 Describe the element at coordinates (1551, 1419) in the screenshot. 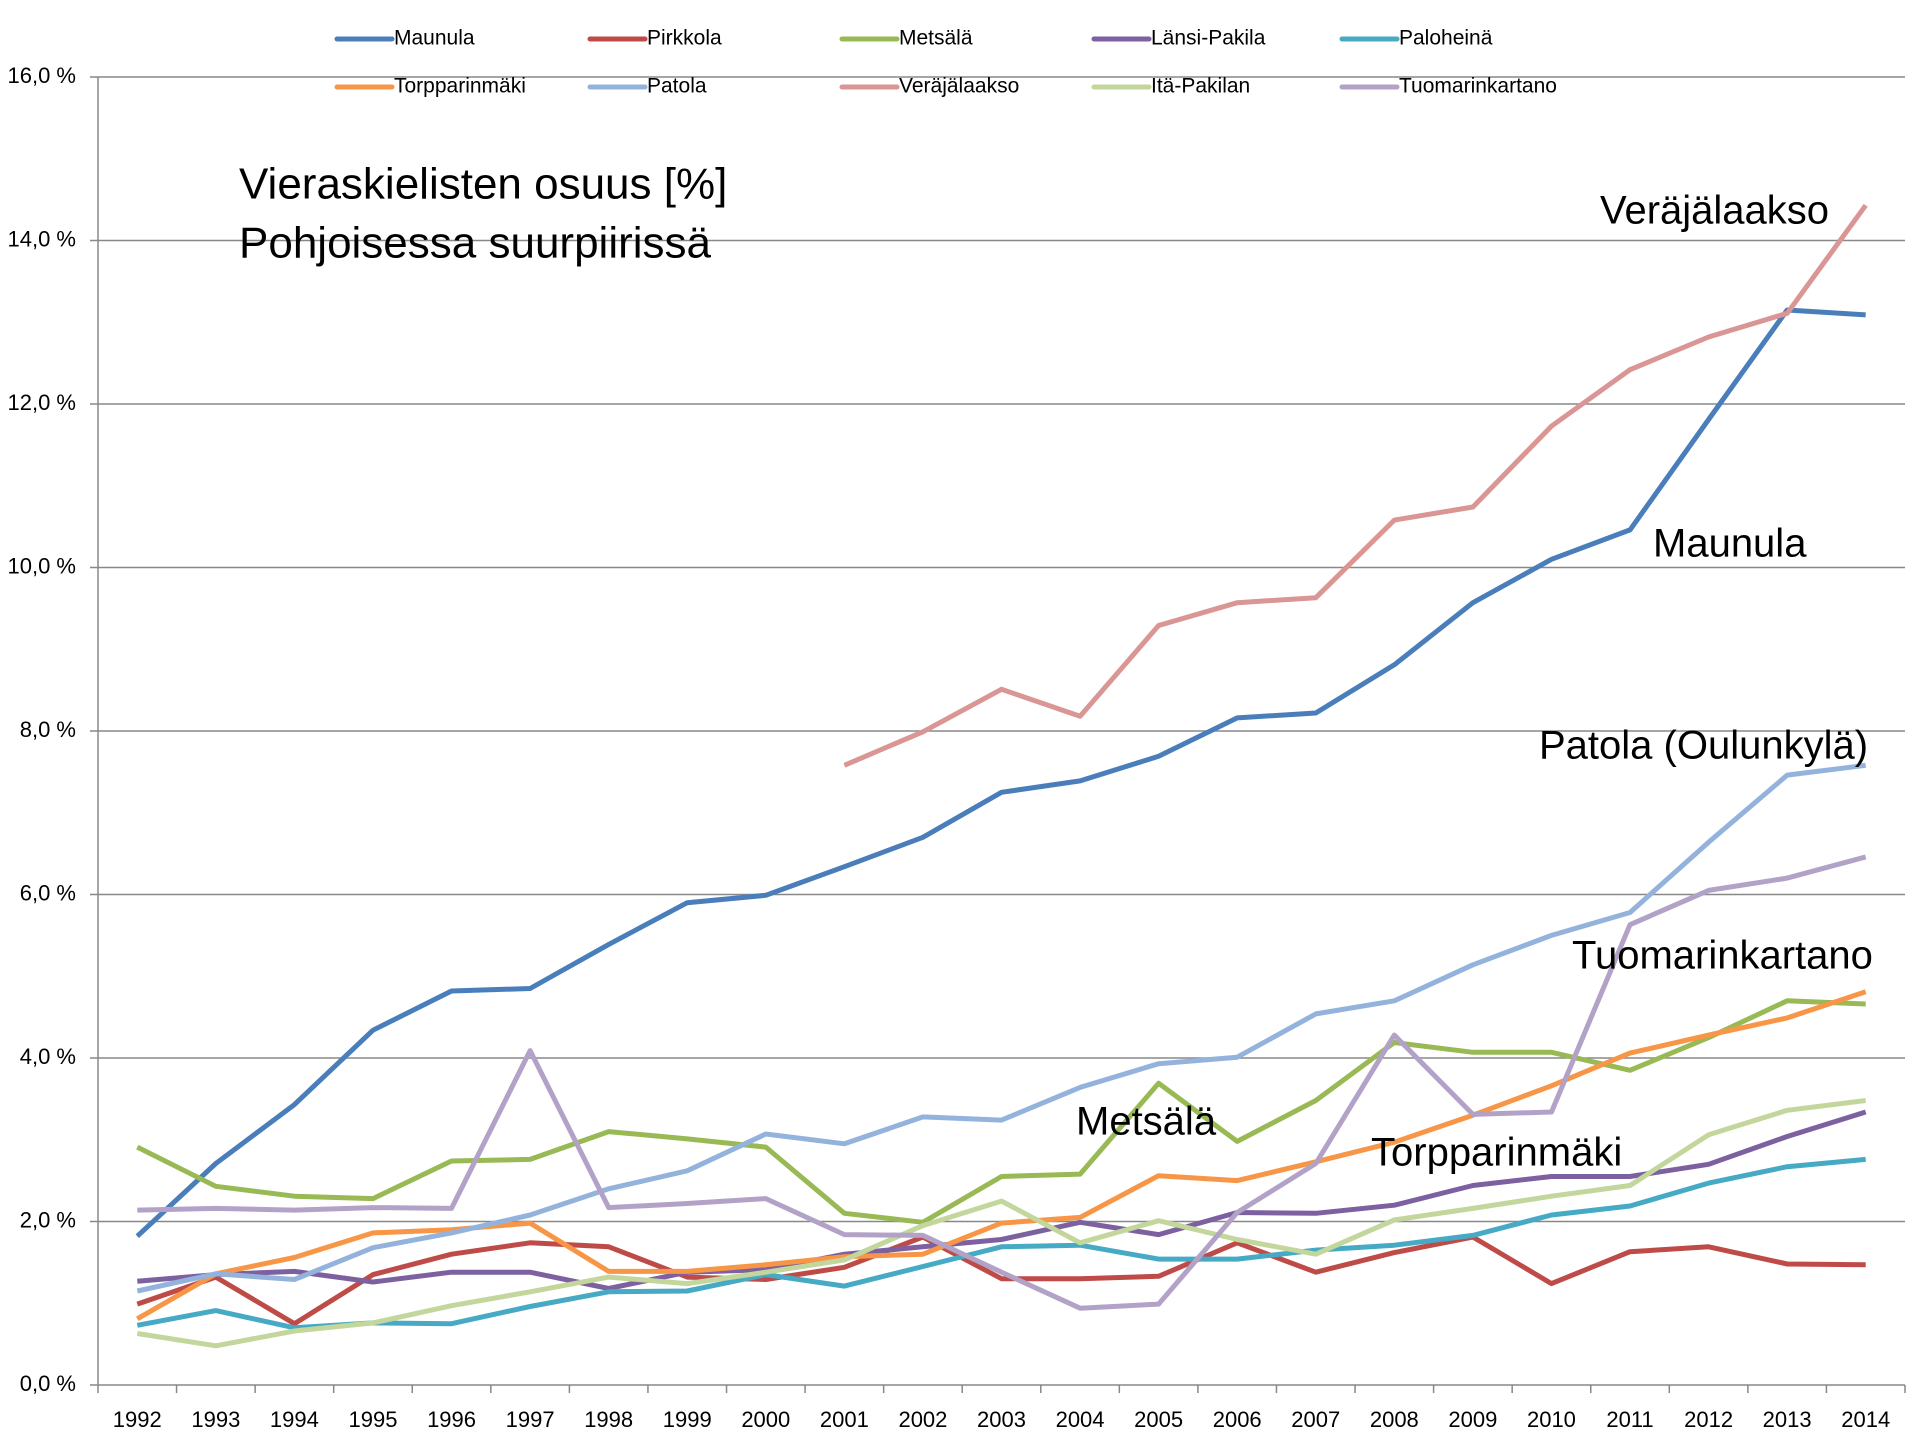

I see `x-tick-label: 2010` at that location.